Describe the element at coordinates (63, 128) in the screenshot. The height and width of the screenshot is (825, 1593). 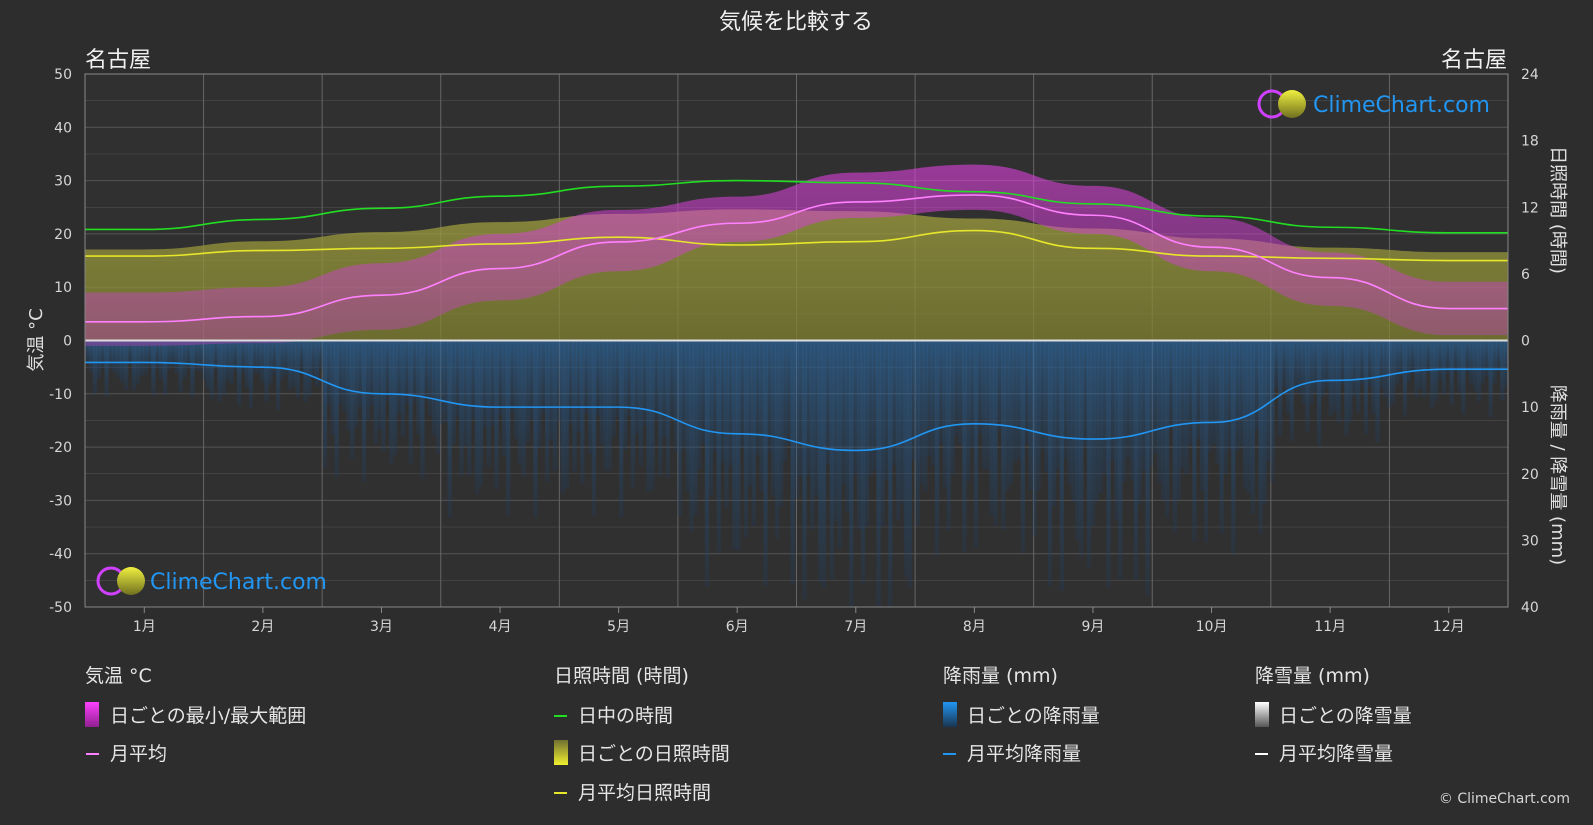
I see `temperature-tick-label: 40` at that location.